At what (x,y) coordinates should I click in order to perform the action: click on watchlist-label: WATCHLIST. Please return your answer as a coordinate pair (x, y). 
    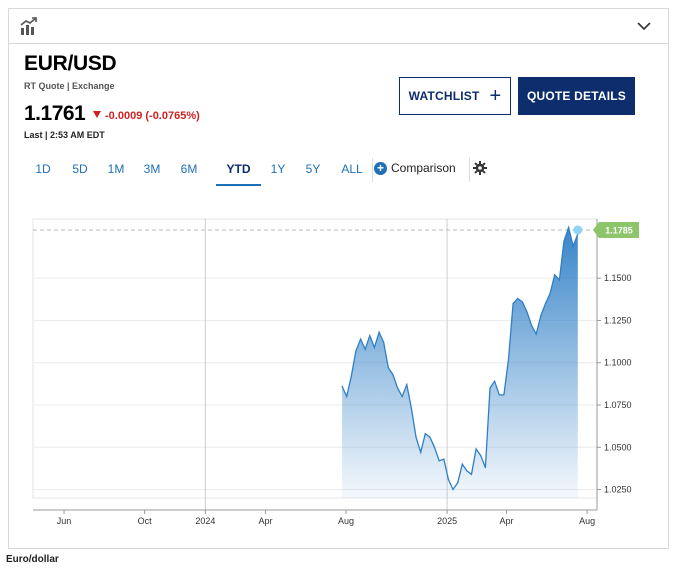
    Looking at the image, I should click on (444, 96).